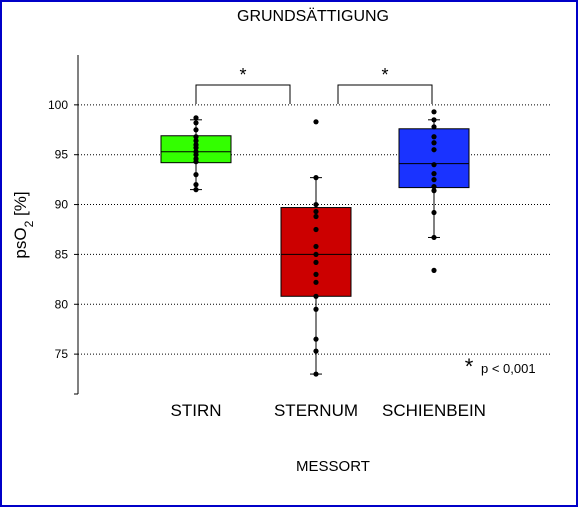  Describe the element at coordinates (62, 304) in the screenshot. I see `y-tick-label: 80` at that location.